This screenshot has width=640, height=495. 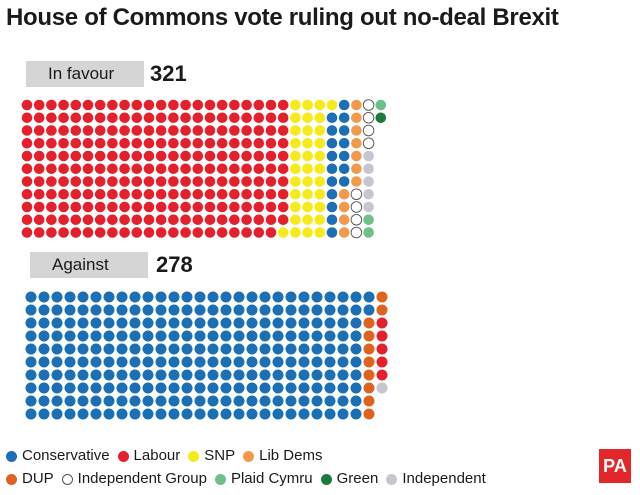 What do you see at coordinates (220, 455) in the screenshot?
I see `legend-label: SNP` at bounding box center [220, 455].